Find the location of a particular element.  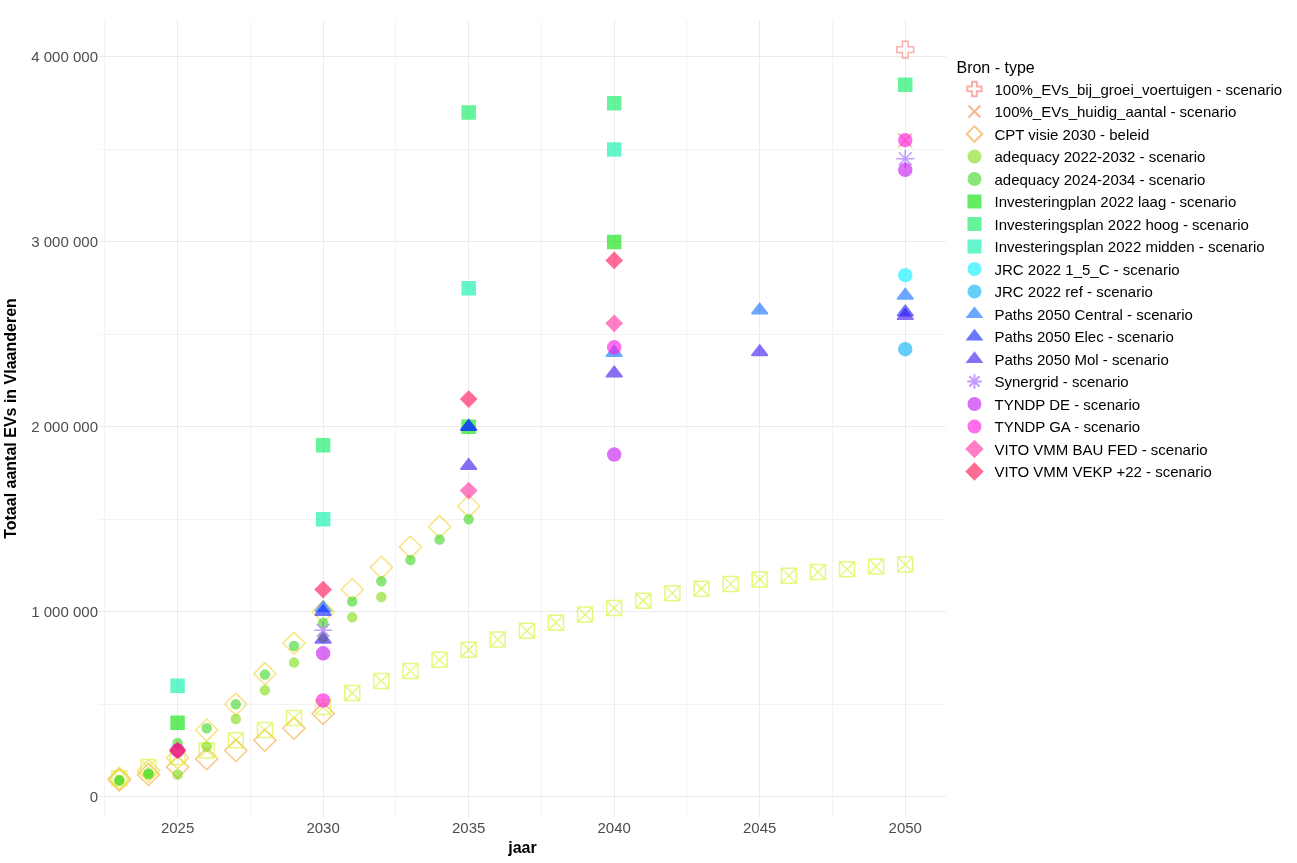

legend-label: adequacy 2022-2032 - scenario is located at coordinates (1100, 157).